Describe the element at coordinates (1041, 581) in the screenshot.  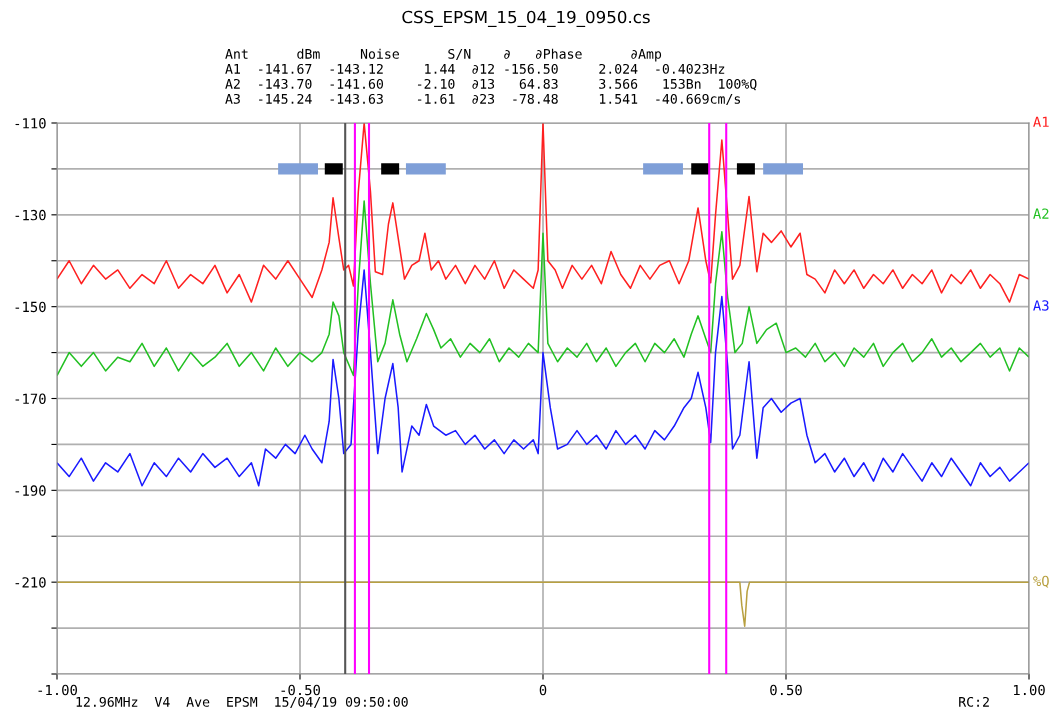
I see `series-label: %Q` at that location.